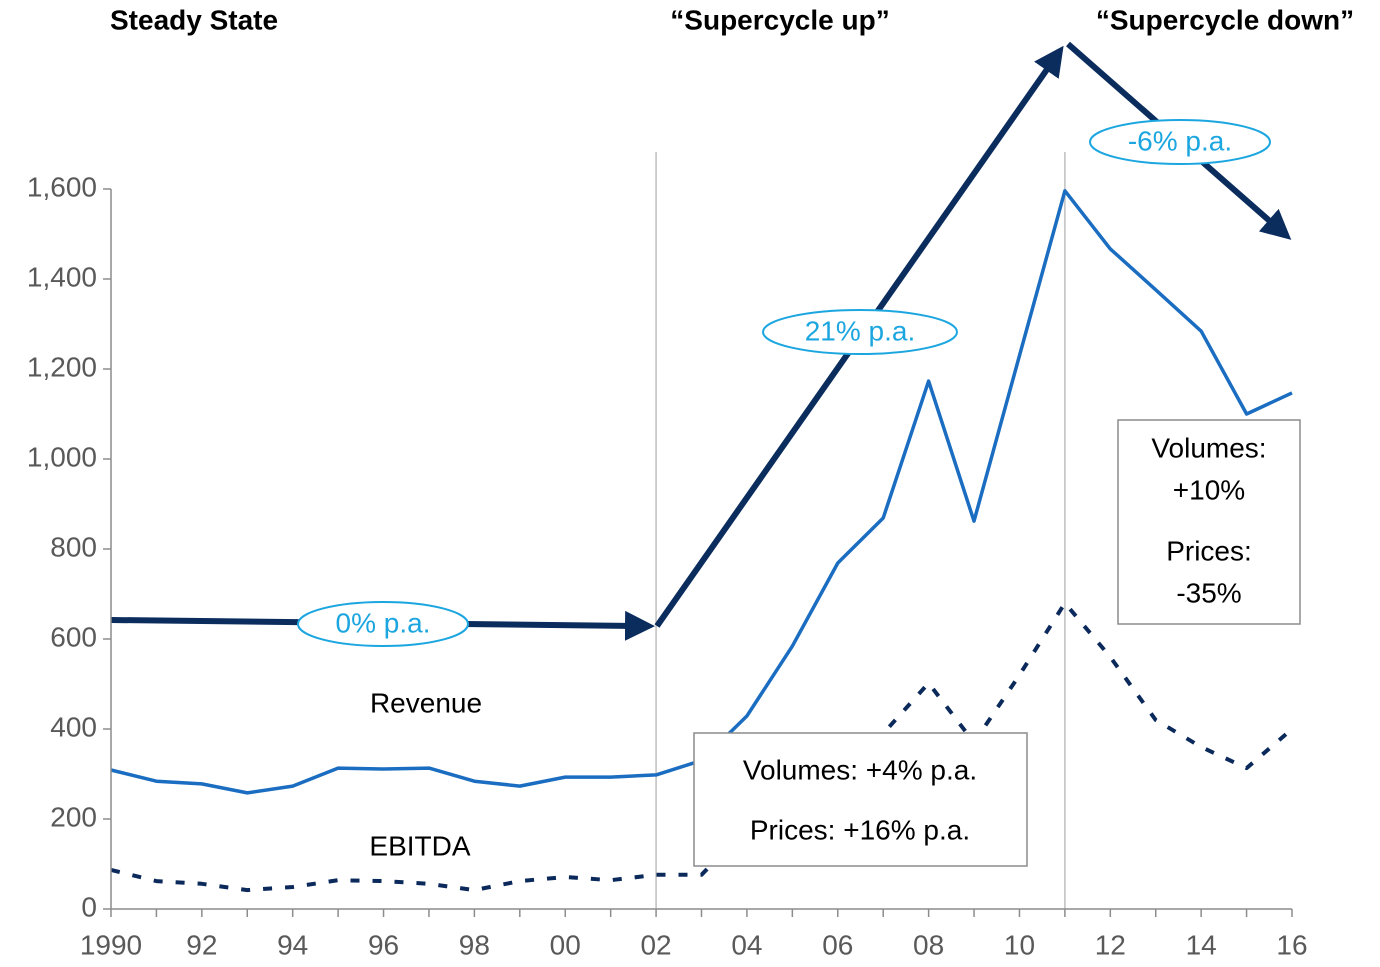 This screenshot has width=1380, height=967. Describe the element at coordinates (62, 366) in the screenshot. I see `y-tick-label: 1,200` at that location.